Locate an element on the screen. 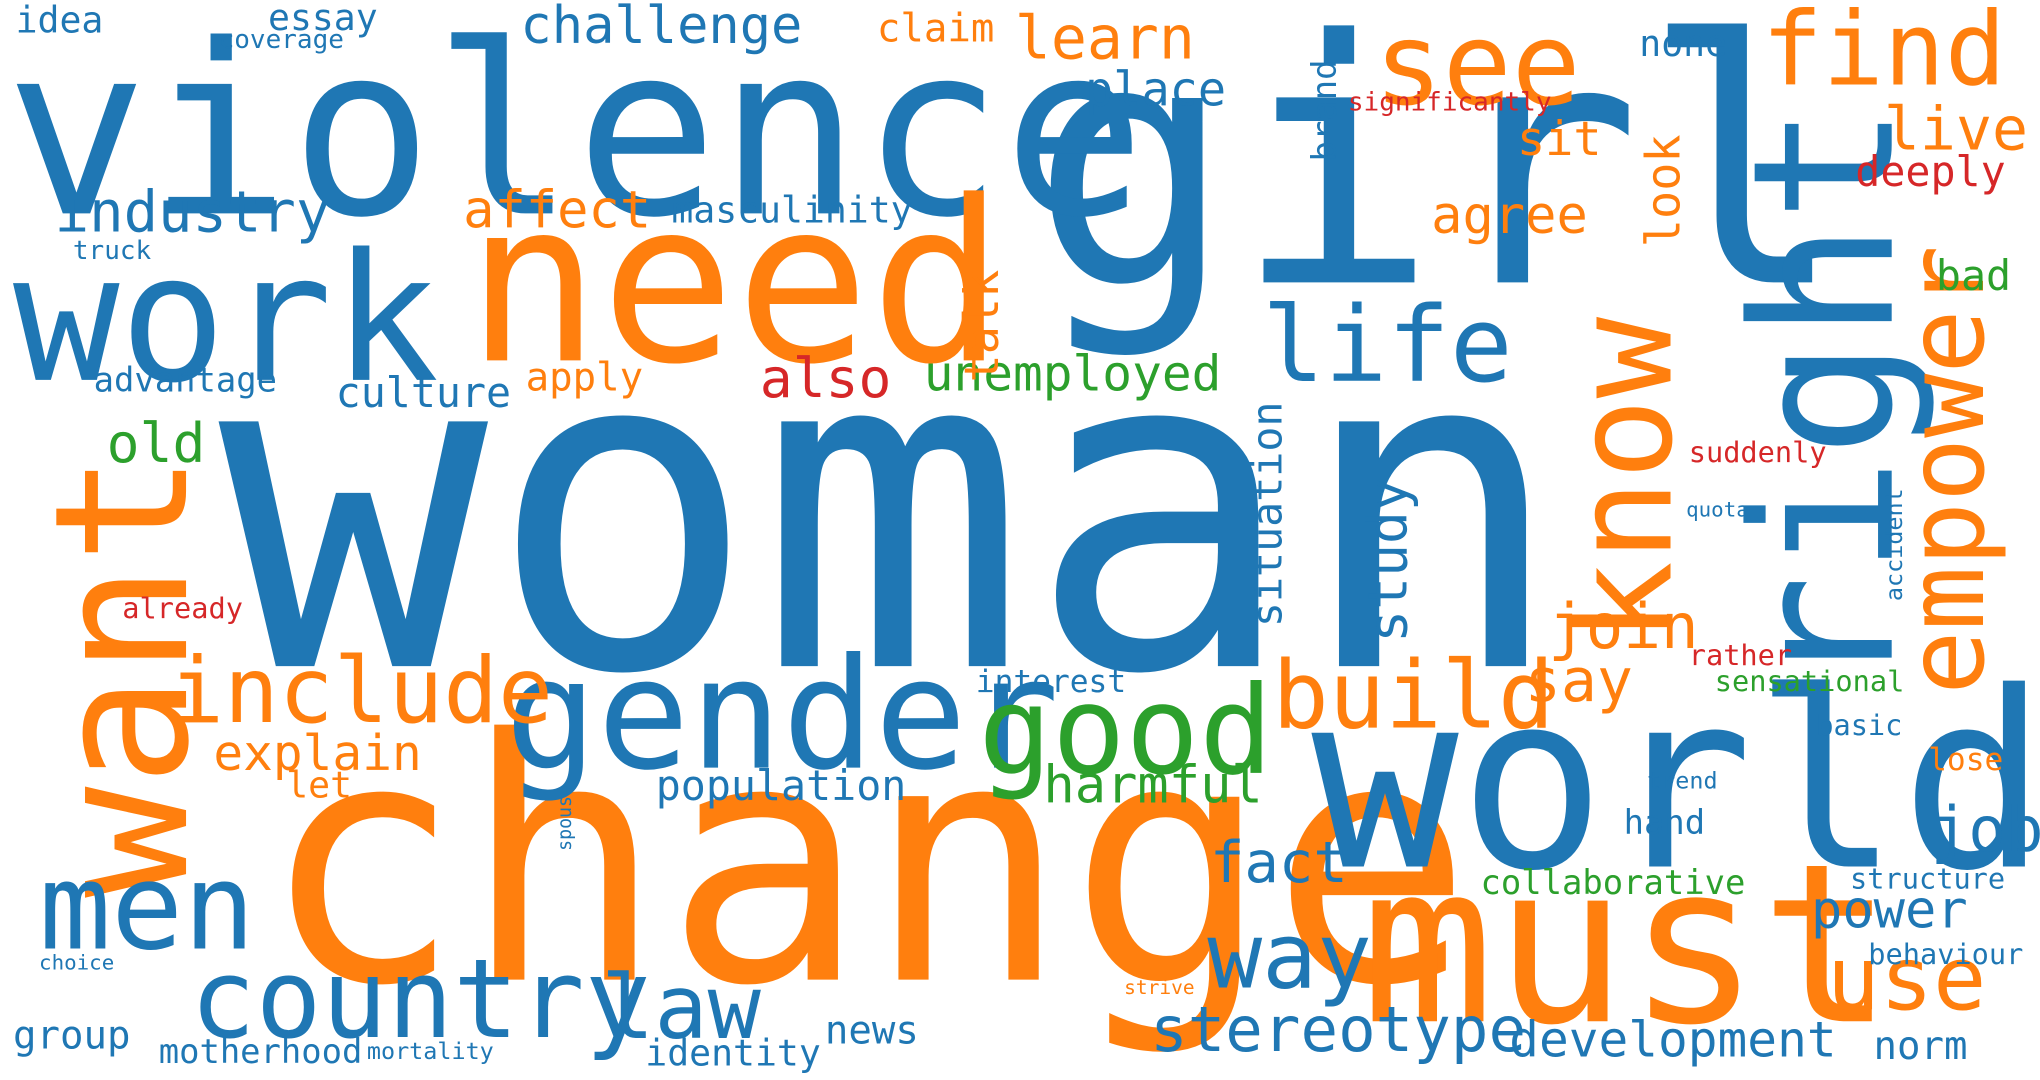 This screenshot has width=2040, height=1080. word-mortality: mortality is located at coordinates (430, 1052).